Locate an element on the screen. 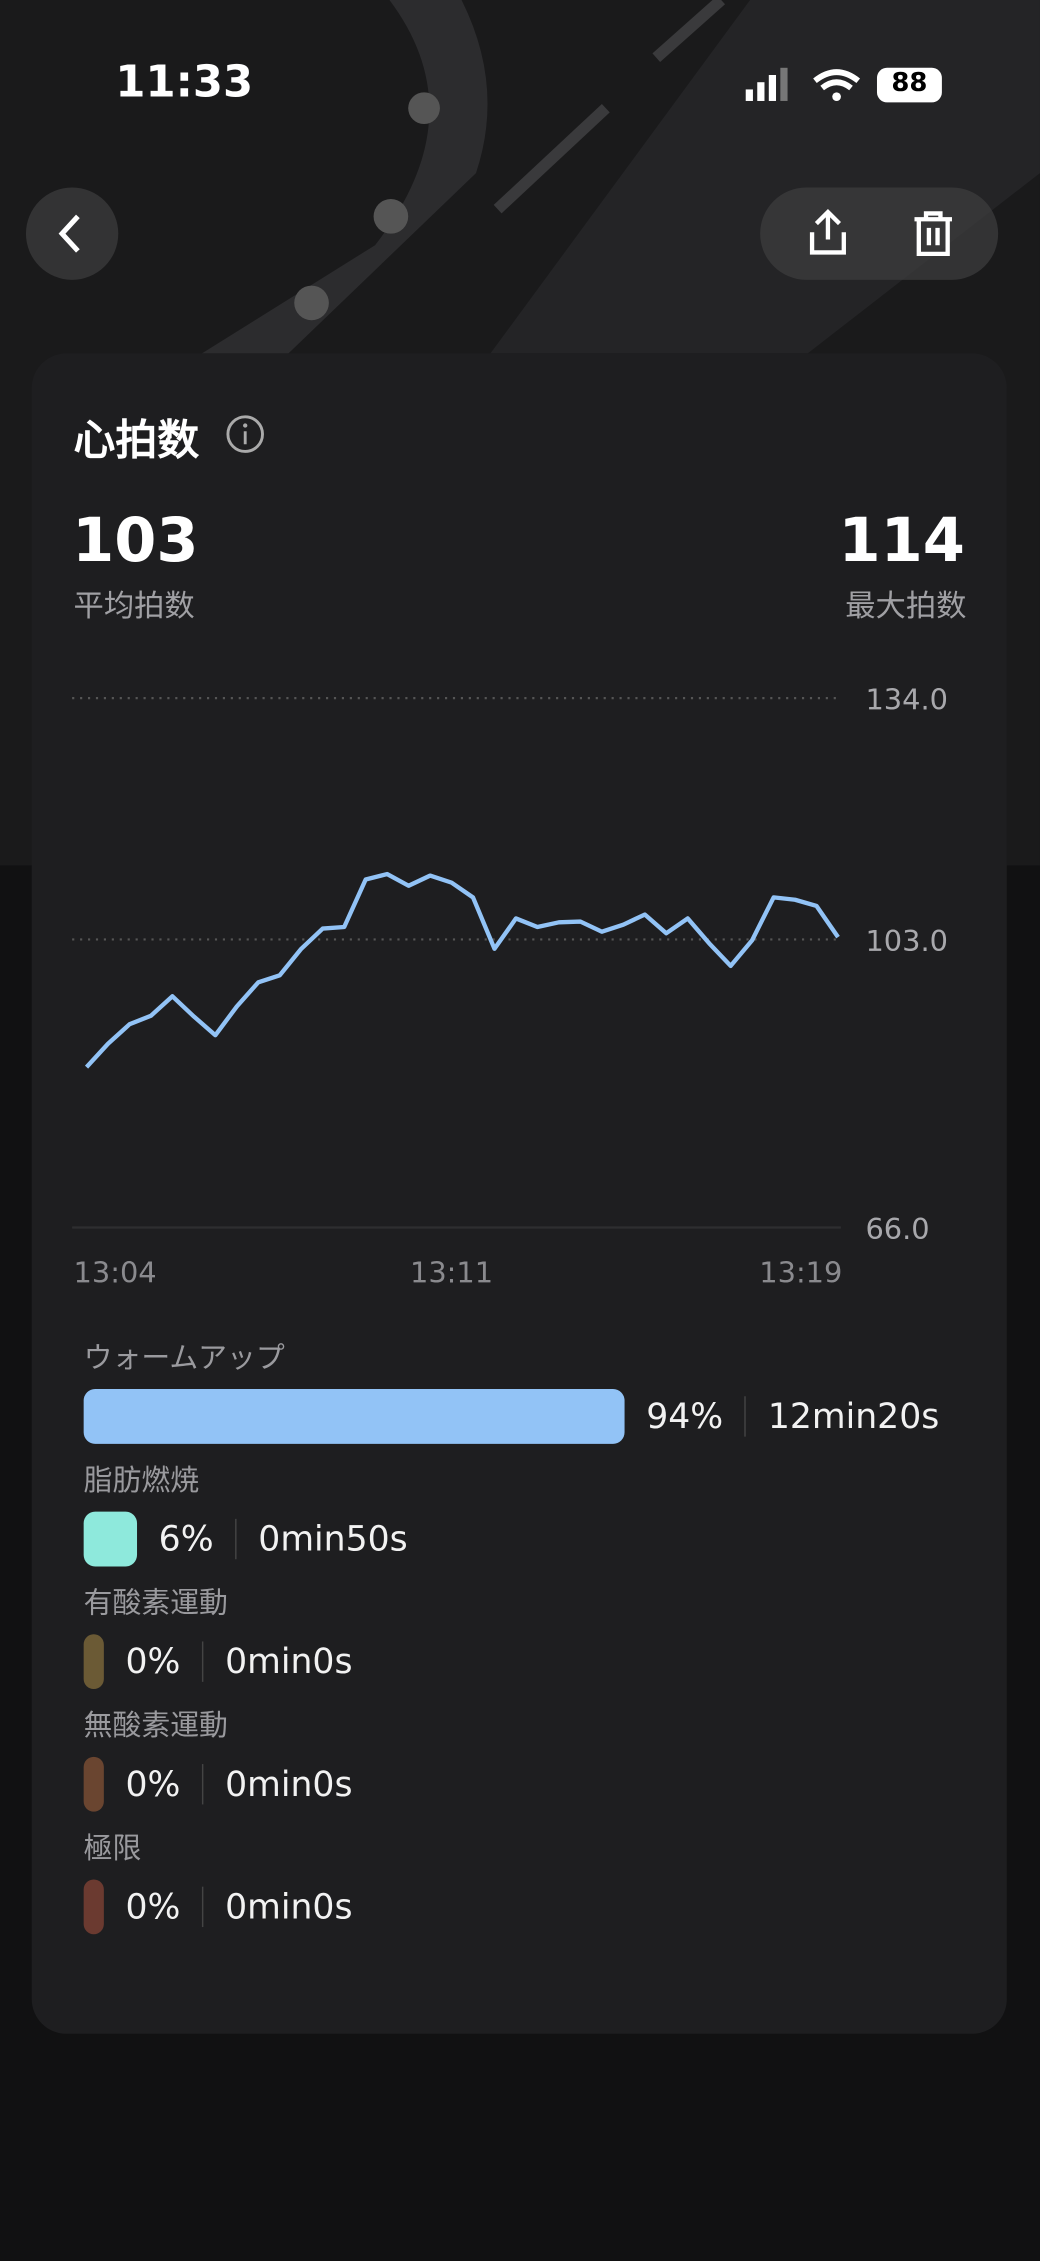 This screenshot has width=1040, height=2261. zone-row: 94% 12min20s is located at coordinates (531, 1417).